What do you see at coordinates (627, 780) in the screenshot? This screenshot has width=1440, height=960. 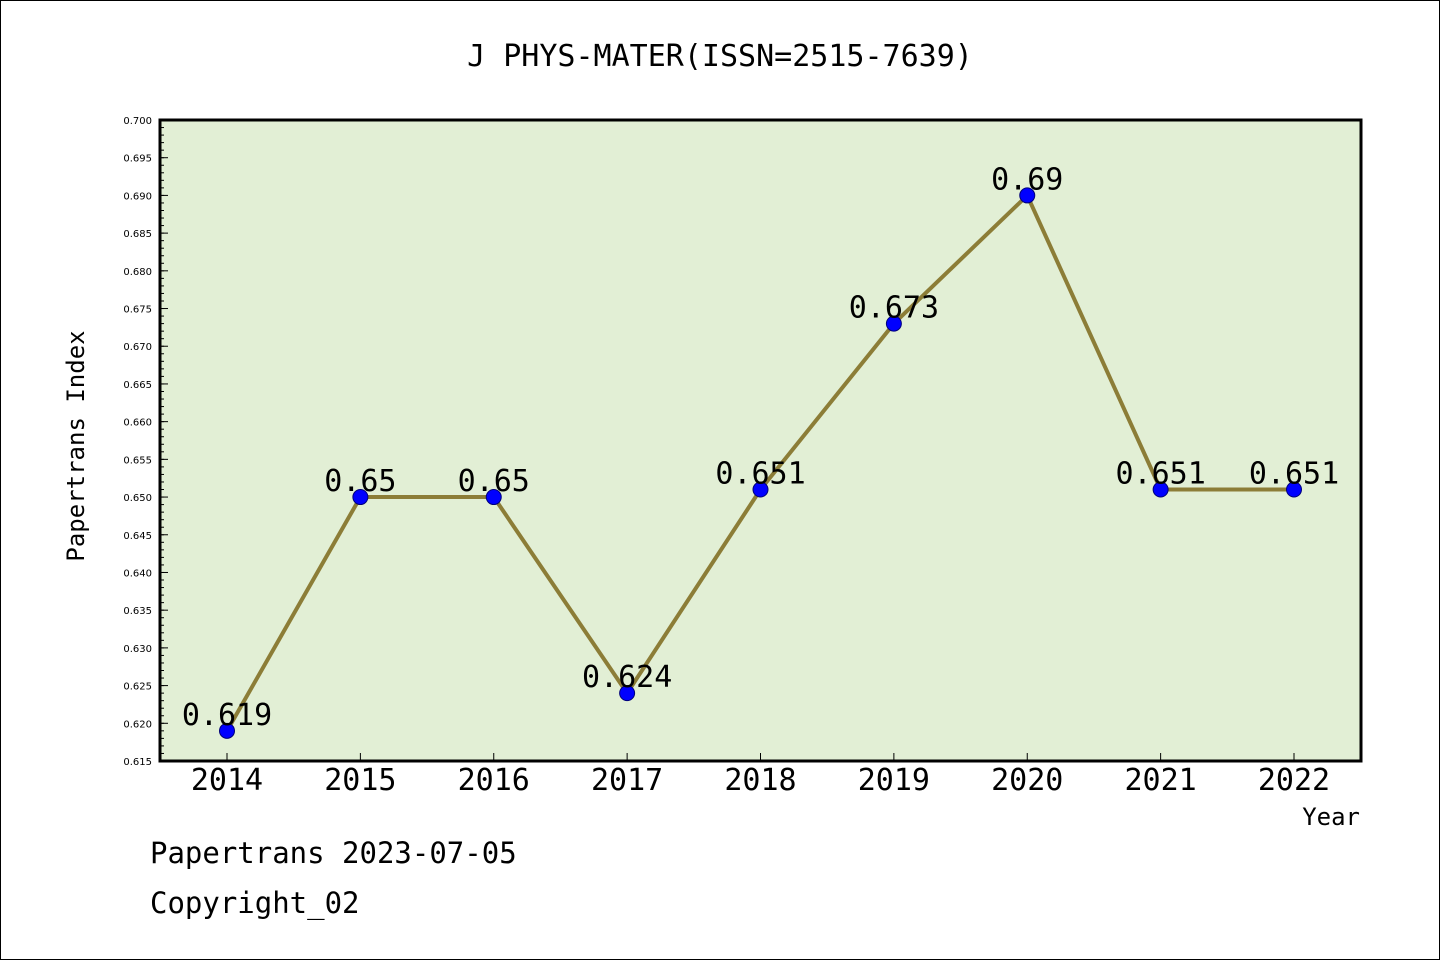 I see `x-tick-label: 2017` at bounding box center [627, 780].